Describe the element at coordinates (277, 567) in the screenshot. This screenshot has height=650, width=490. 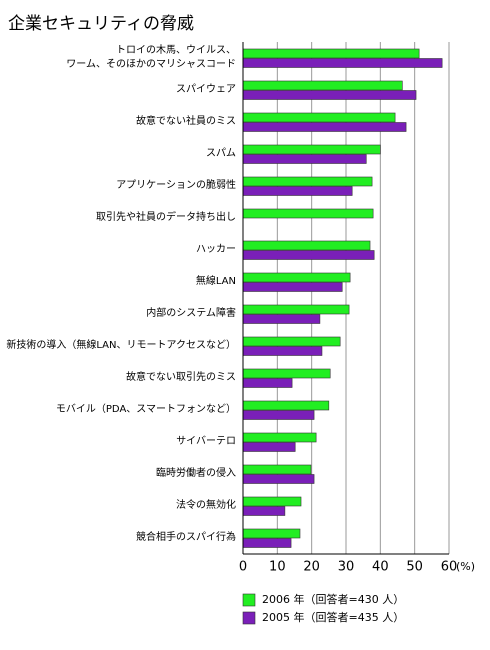
I see `x-tick-label: 10` at that location.